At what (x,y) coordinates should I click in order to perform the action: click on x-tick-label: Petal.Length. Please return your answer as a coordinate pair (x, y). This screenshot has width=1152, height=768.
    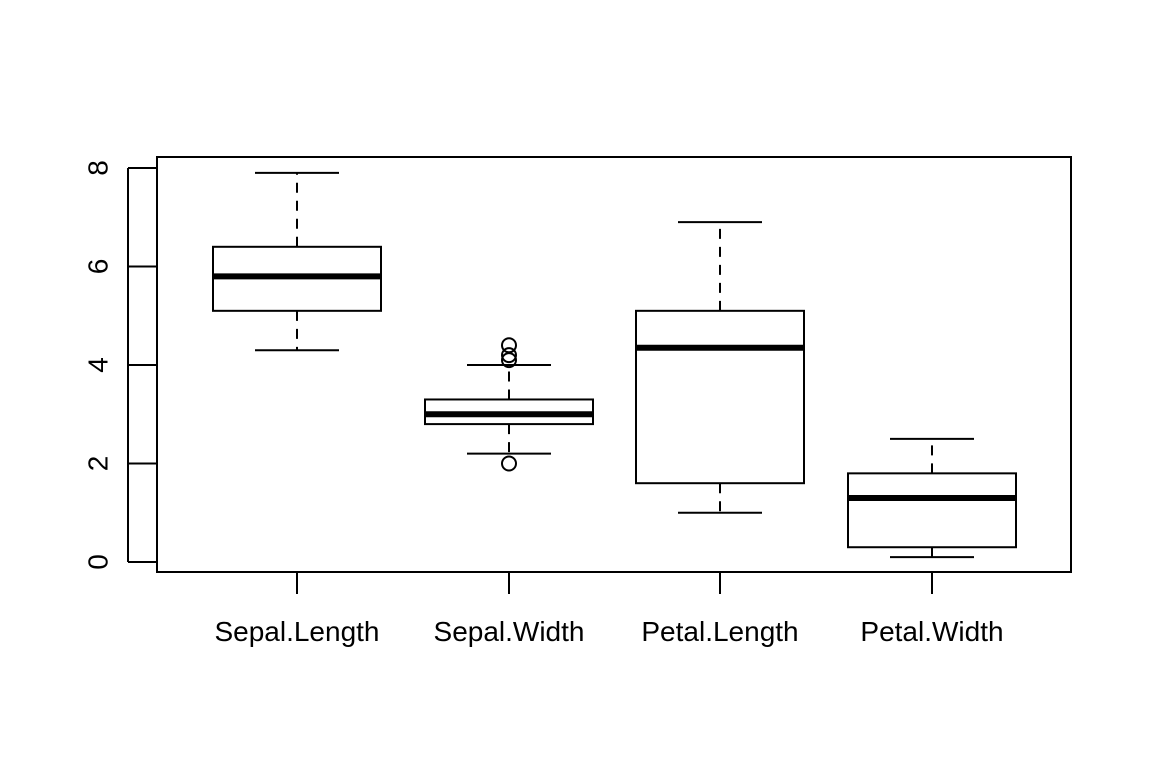
    Looking at the image, I should click on (719, 631).